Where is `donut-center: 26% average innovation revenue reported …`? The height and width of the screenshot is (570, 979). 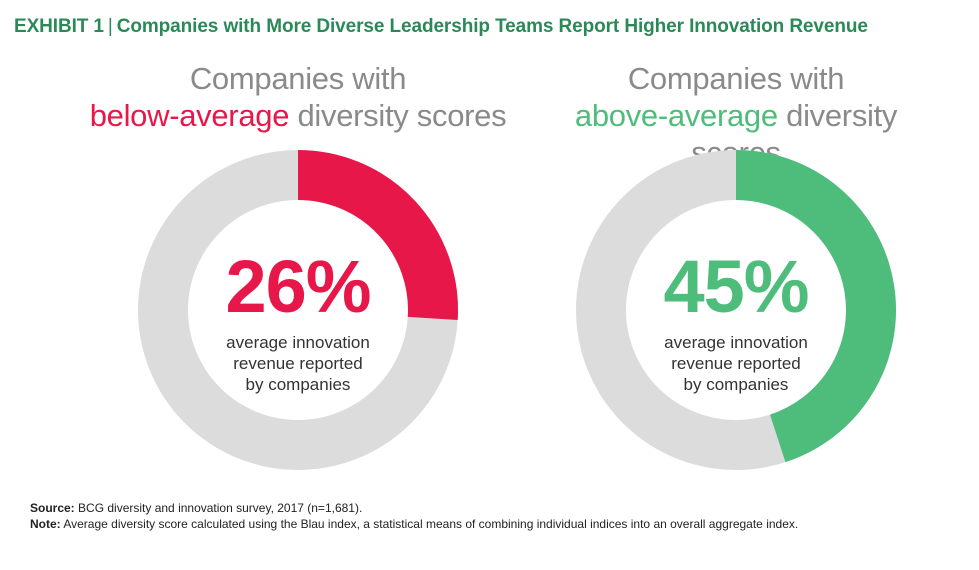
donut-center: 26% average innovation revenue reported … is located at coordinates (298, 322).